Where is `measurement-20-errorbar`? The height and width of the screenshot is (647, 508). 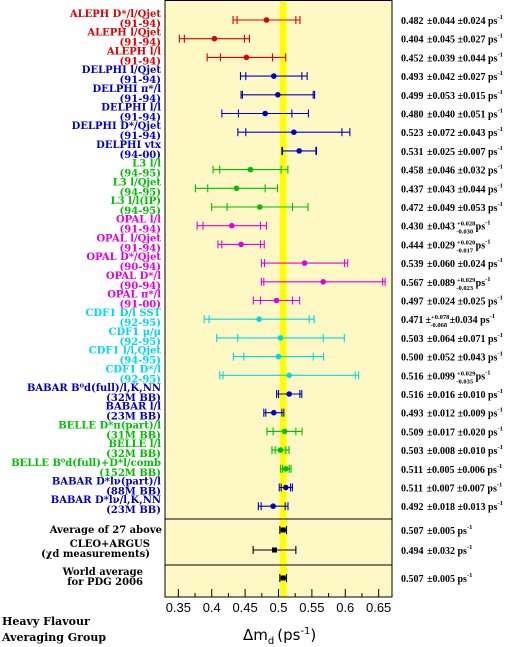 measurement-20-errorbar is located at coordinates (289, 394).